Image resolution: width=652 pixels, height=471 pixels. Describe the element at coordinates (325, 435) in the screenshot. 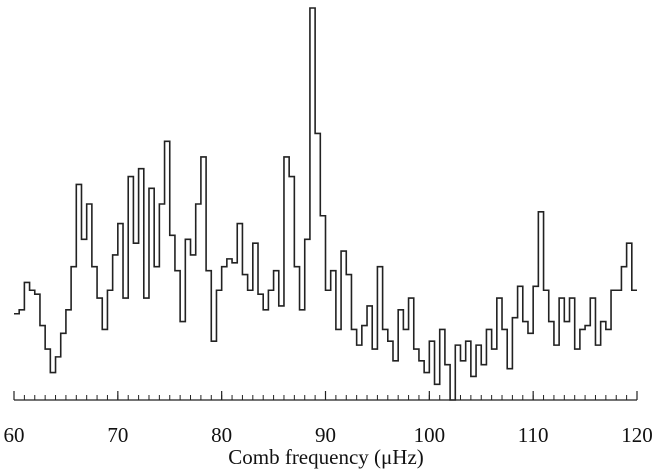

I see `x-tick-label: 90` at that location.